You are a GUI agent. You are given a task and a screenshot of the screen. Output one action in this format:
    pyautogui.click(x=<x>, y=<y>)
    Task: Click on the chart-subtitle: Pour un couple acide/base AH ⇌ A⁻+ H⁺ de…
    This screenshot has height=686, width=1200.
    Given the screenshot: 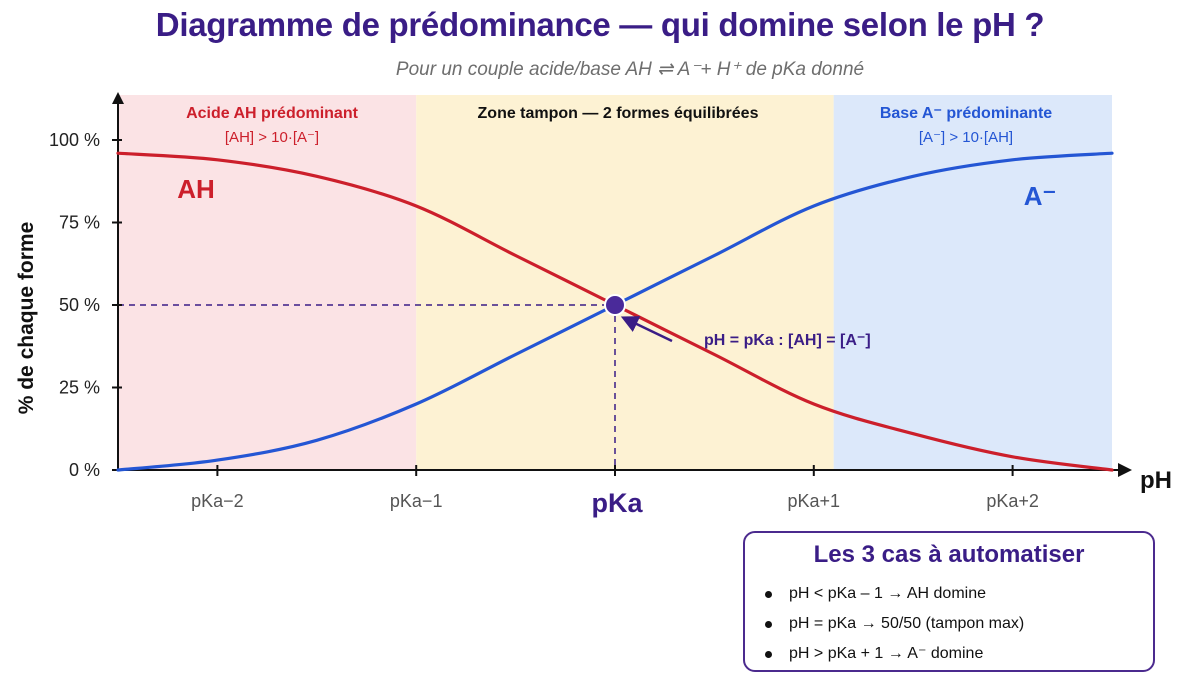 What is the action you would take?
    pyautogui.click(x=630, y=69)
    